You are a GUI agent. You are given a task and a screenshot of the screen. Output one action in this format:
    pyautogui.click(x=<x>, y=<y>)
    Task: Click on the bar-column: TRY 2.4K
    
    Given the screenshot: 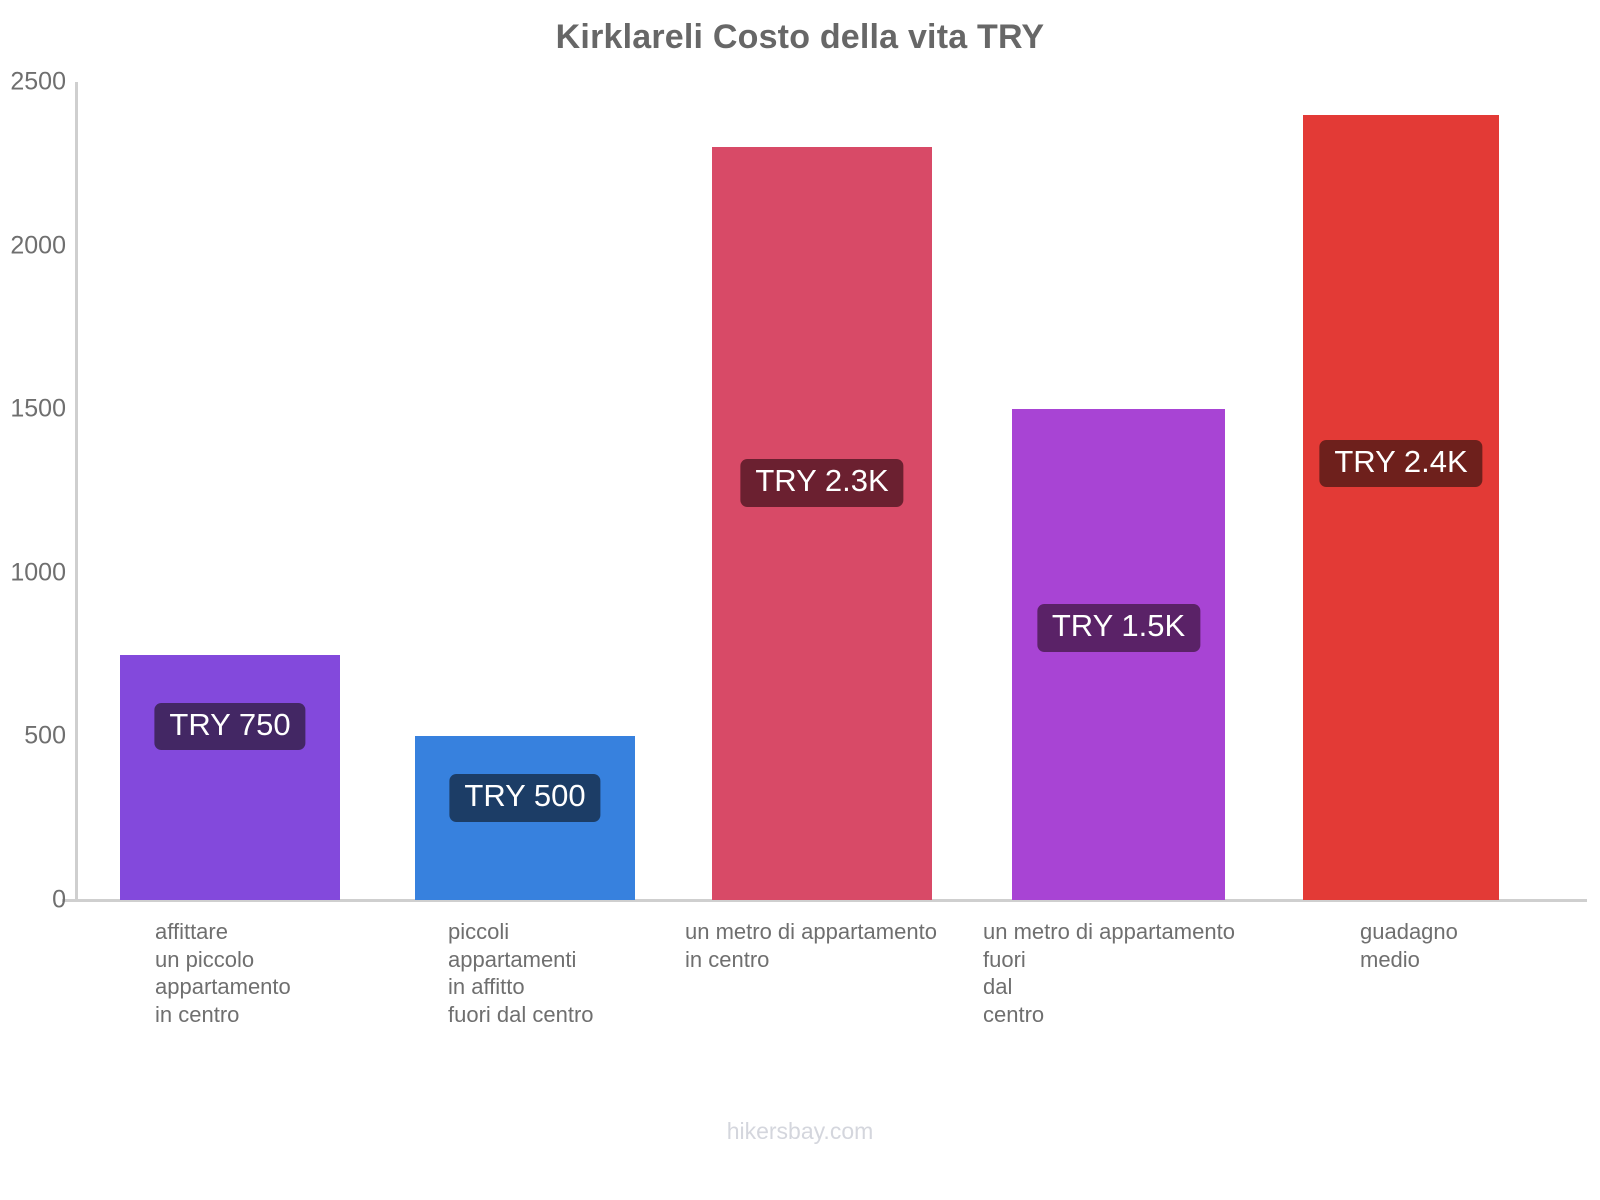 What is the action you would take?
    pyautogui.click(x=1401, y=491)
    